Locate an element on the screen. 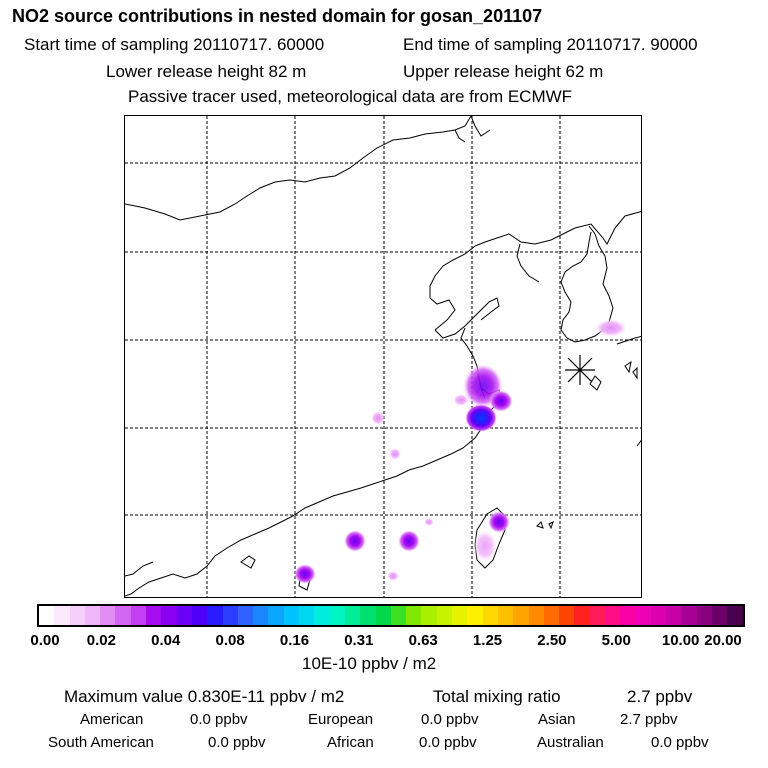 The width and height of the screenshot is (768, 768). region-name: Australian is located at coordinates (570, 742).